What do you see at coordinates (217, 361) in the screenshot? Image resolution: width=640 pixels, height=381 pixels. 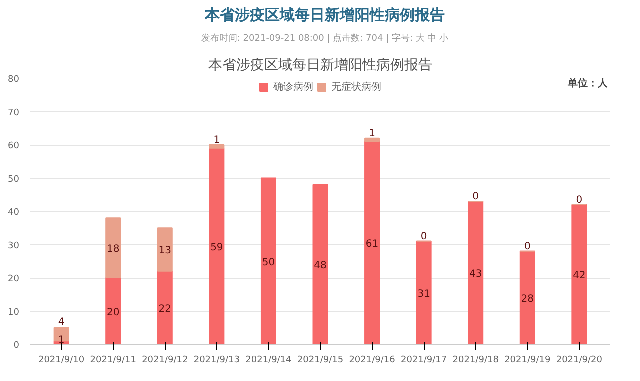 I see `x-tick-label: 2021/9/13` at bounding box center [217, 361].